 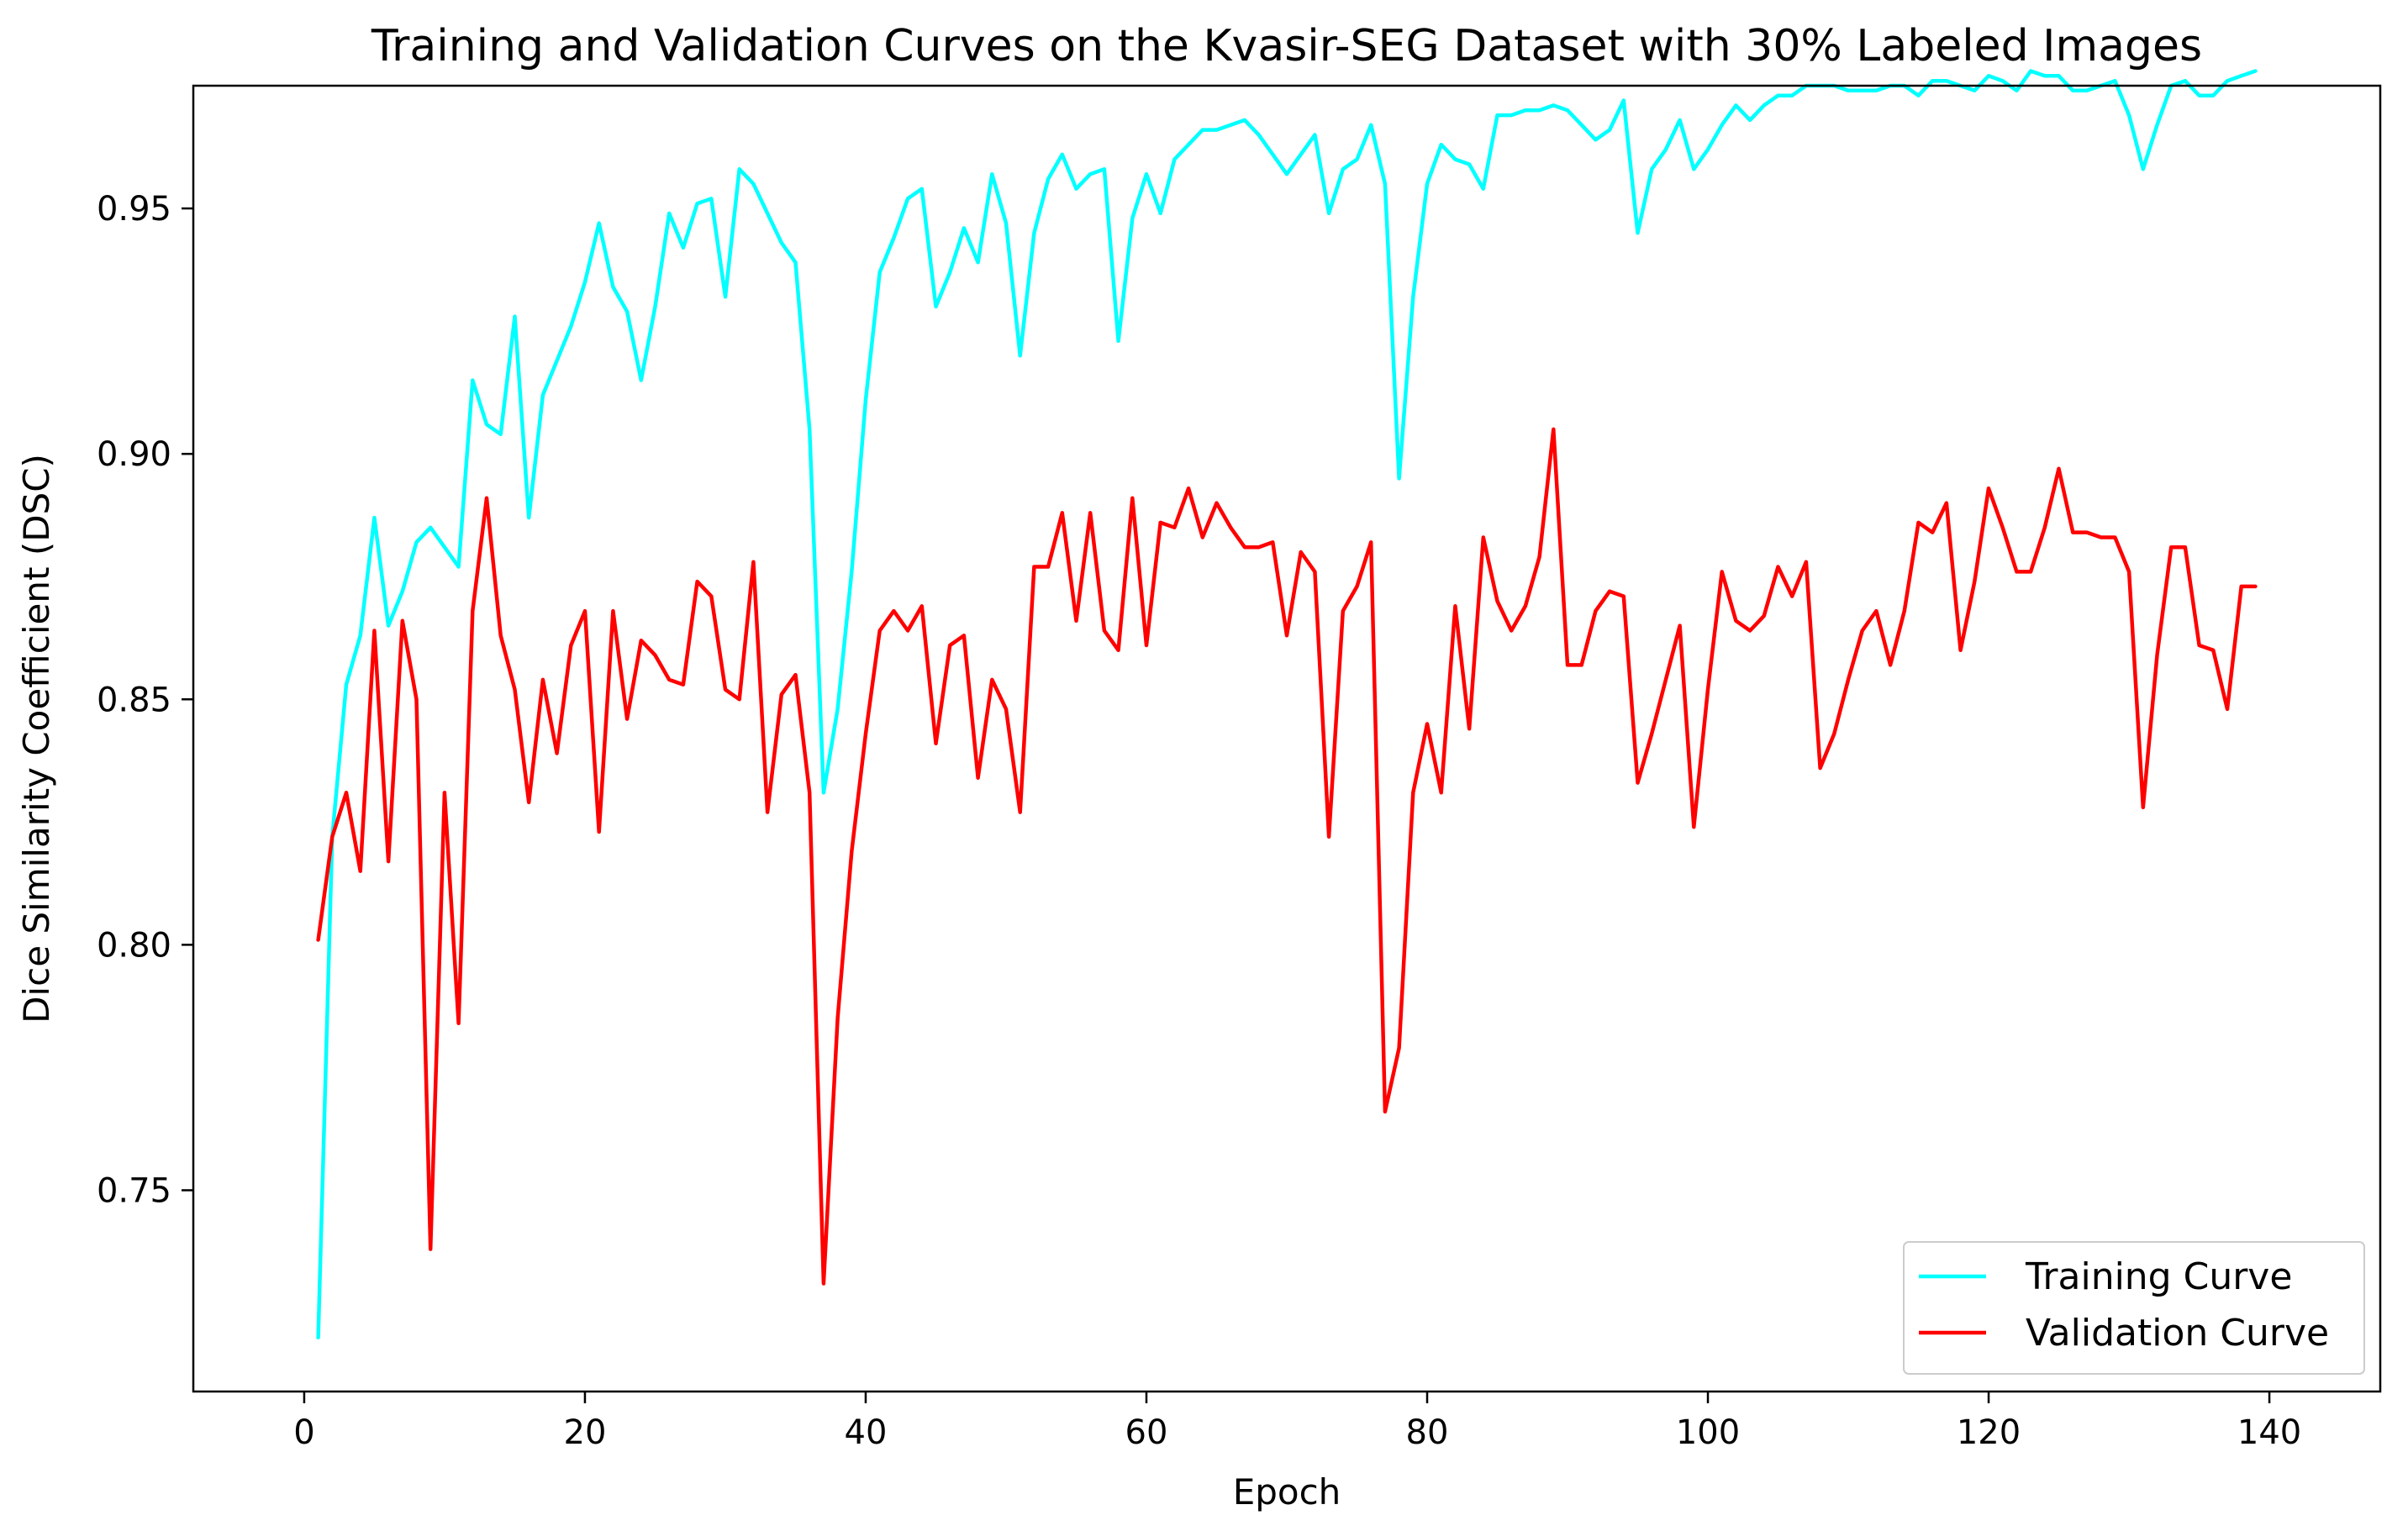 What do you see at coordinates (134, 945) in the screenshot?
I see `y-tick-label: 0.80` at bounding box center [134, 945].